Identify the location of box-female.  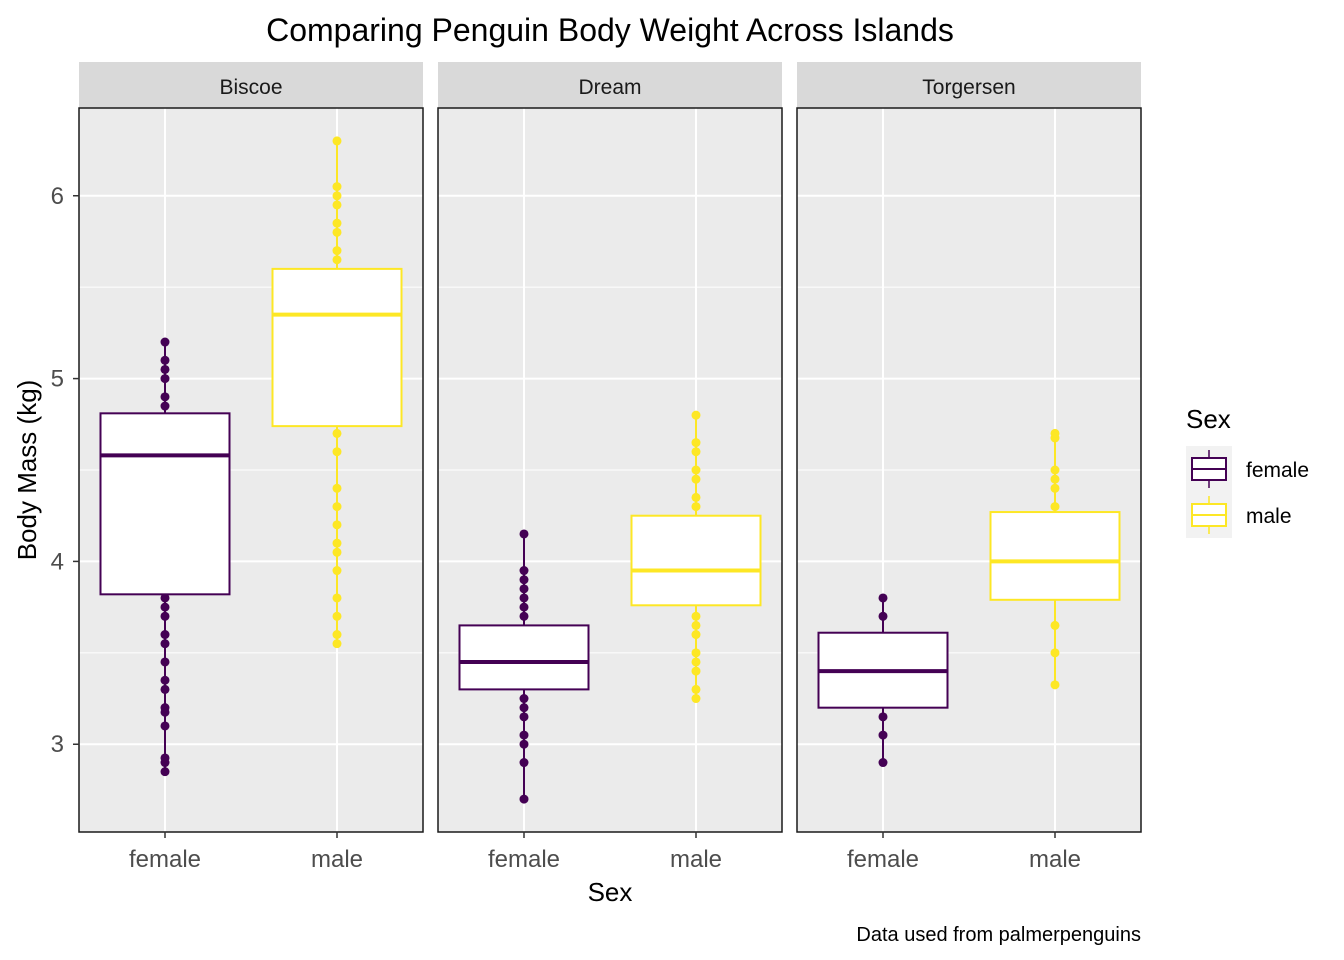
(524, 666).